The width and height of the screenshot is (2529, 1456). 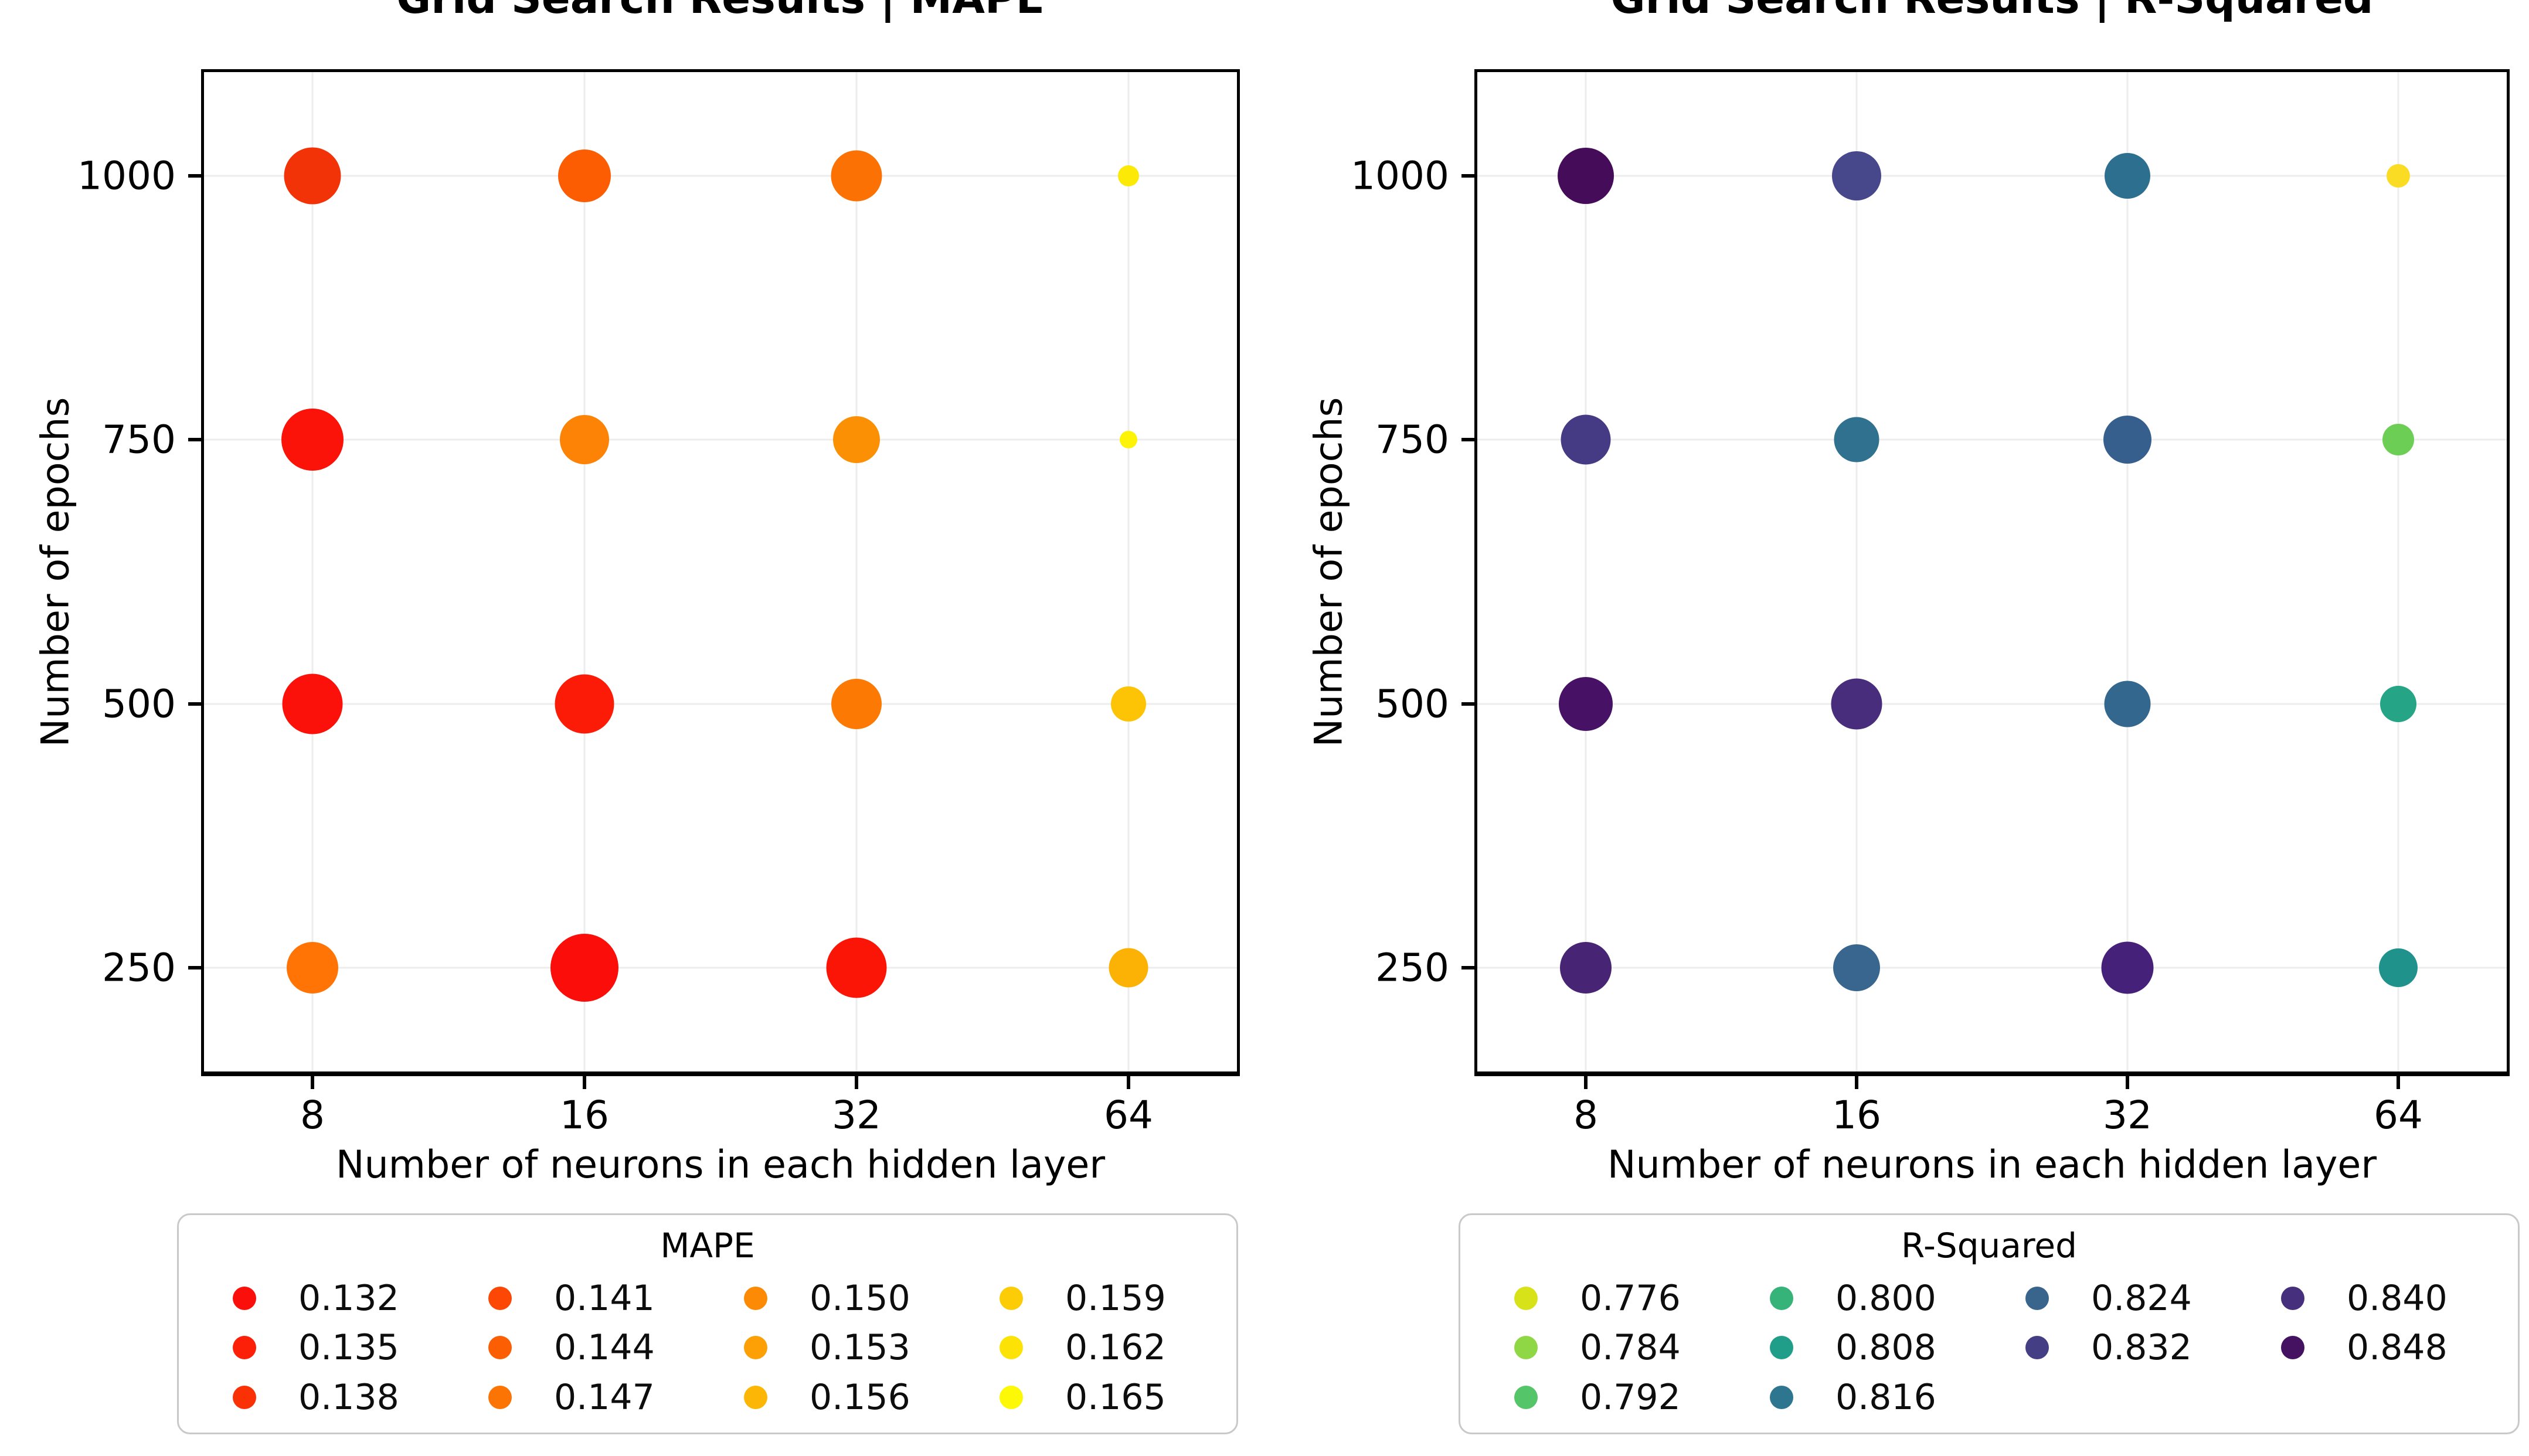 What do you see at coordinates (580, 1397) in the screenshot?
I see `legend-entry: 0.147` at bounding box center [580, 1397].